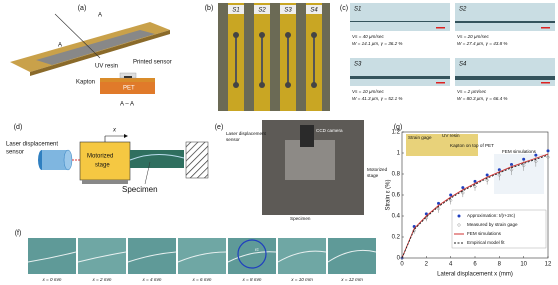 The width and height of the screenshot is (558, 285). What do you see at coordinates (105, 182) in the screenshot?
I see `stage-base` at bounding box center [105, 182].